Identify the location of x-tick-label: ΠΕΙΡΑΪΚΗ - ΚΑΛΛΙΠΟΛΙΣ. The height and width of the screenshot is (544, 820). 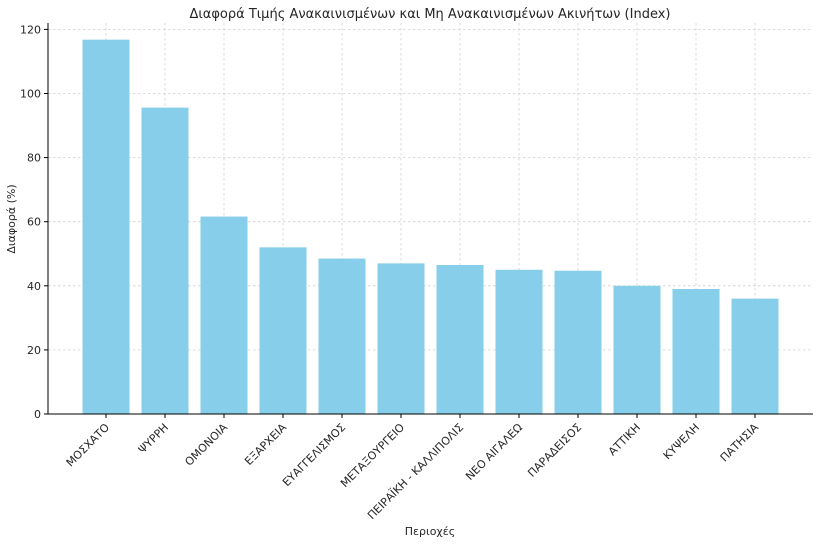
(415, 471).